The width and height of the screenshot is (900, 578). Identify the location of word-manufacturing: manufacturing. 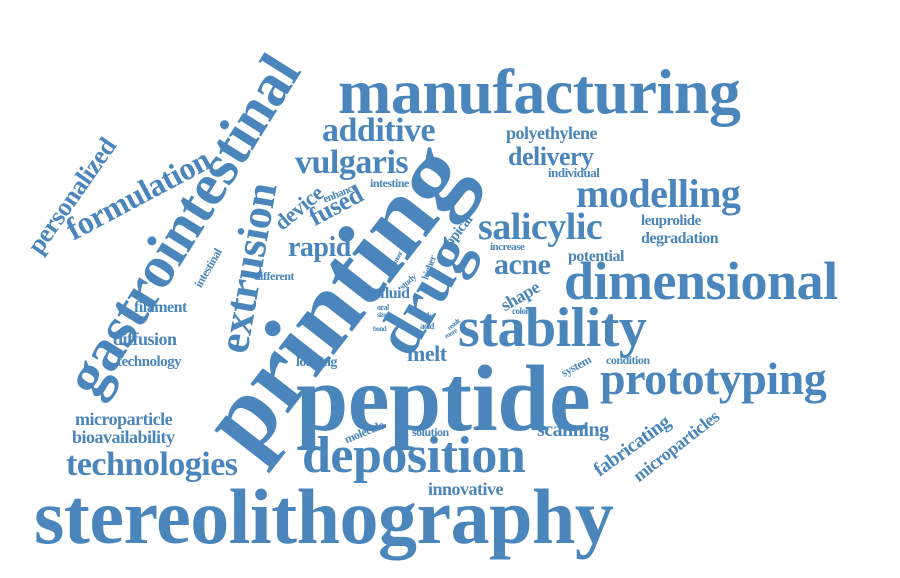
(539, 91).